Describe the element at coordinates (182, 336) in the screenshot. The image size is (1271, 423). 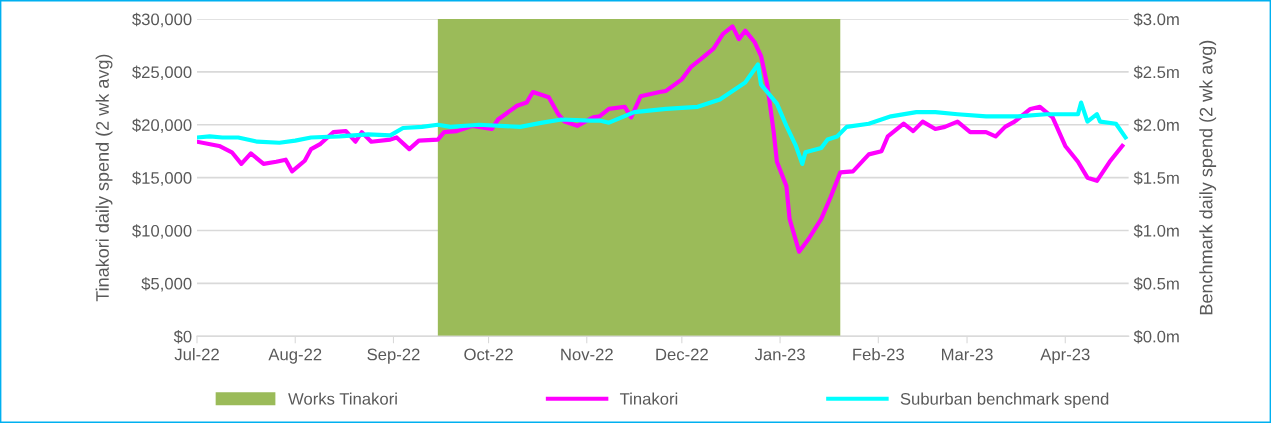
I see `y-tick-label: $0` at that location.